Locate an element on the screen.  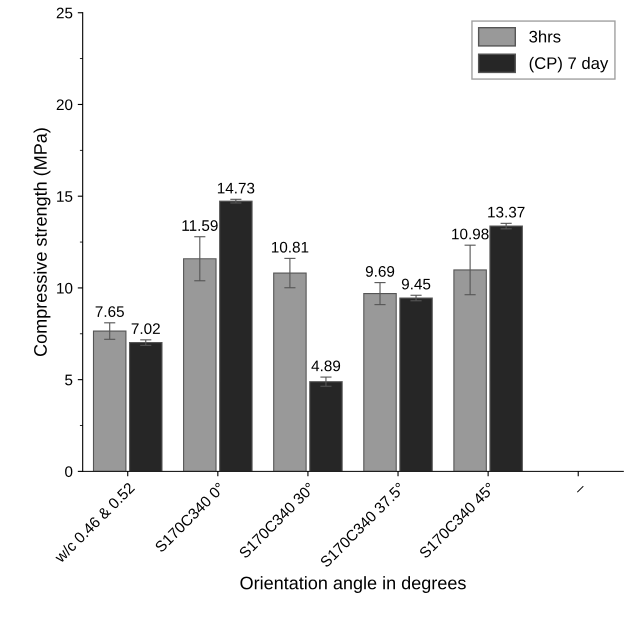
data-label: 9.45 is located at coordinates (416, 284).